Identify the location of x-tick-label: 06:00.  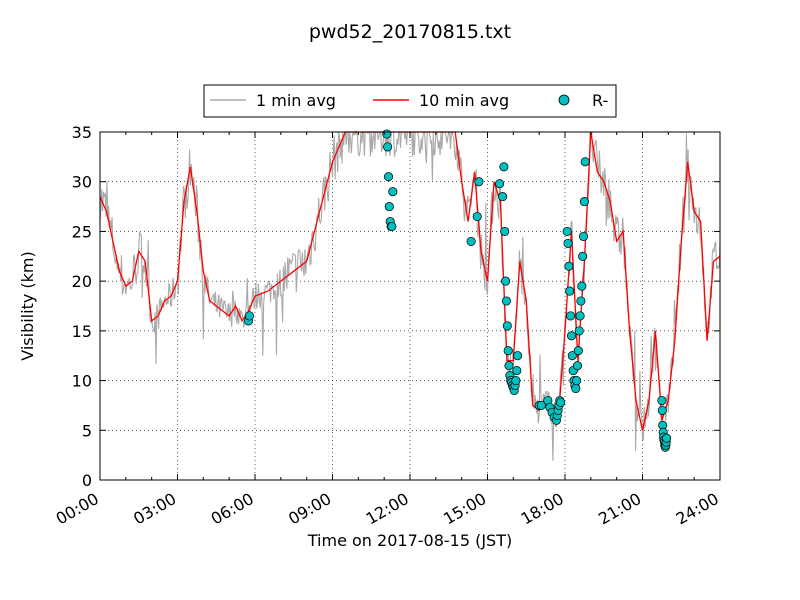
(232, 509).